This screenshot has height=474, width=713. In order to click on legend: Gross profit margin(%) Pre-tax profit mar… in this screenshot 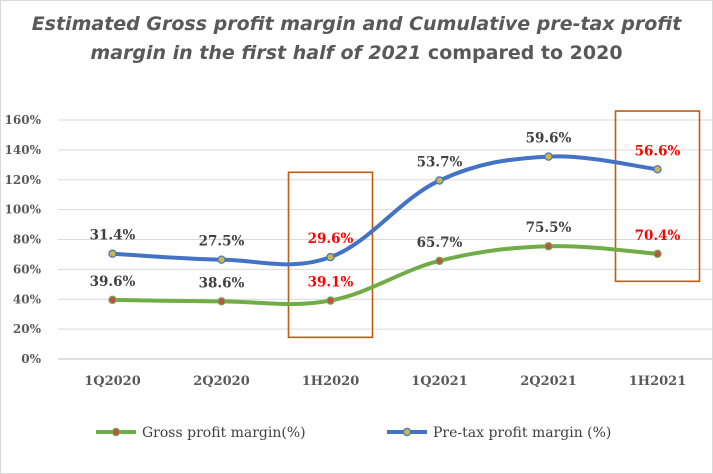, I will do `click(353, 433)`.